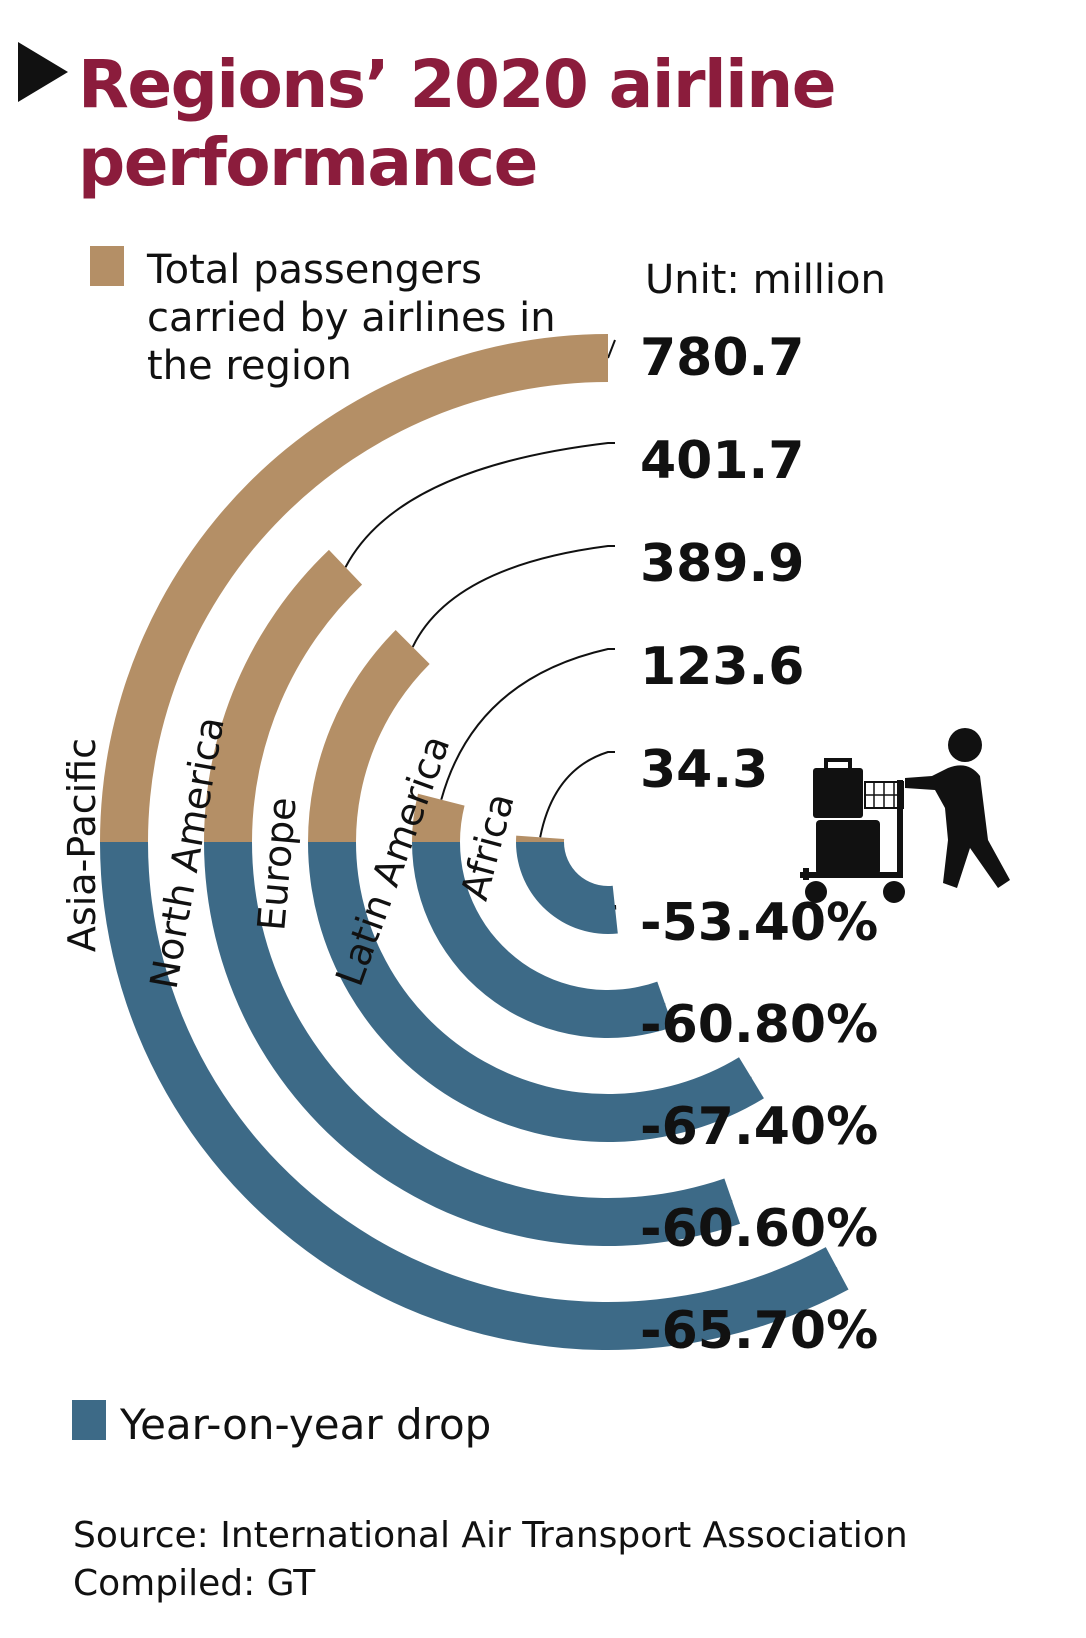  I want to click on passengers-bar-europe, so click(369, 736).